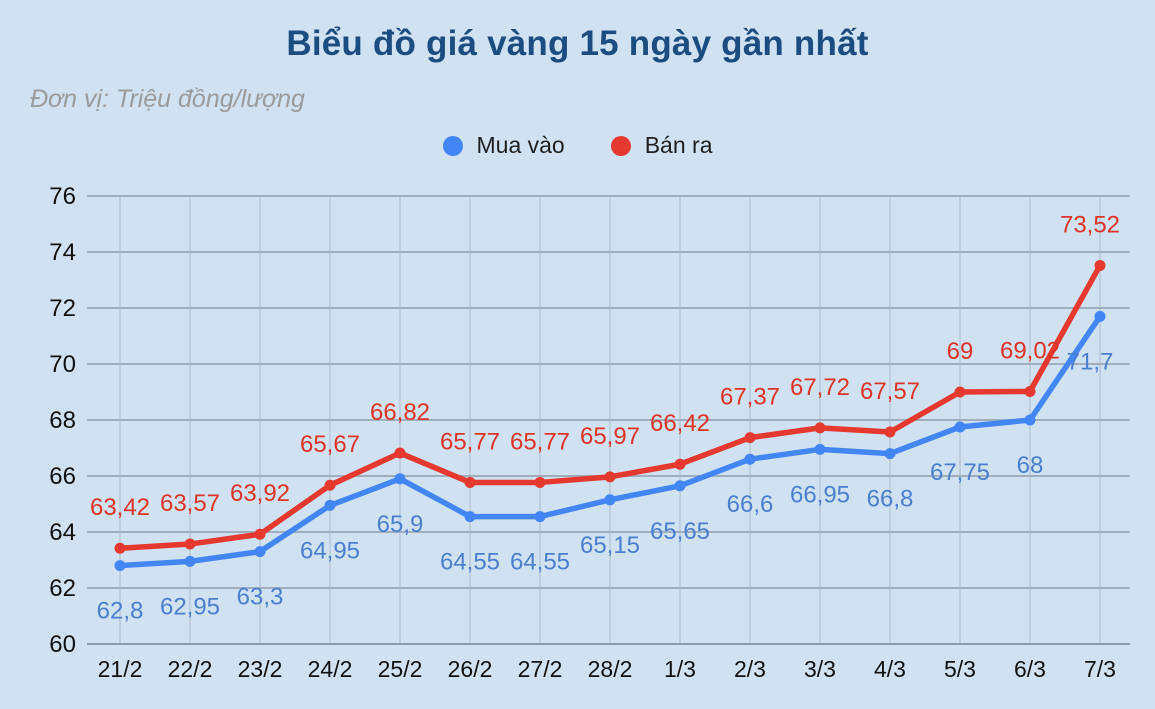 The height and width of the screenshot is (709, 1155). Describe the element at coordinates (750, 504) in the screenshot. I see `data-point-label: 66,6` at that location.